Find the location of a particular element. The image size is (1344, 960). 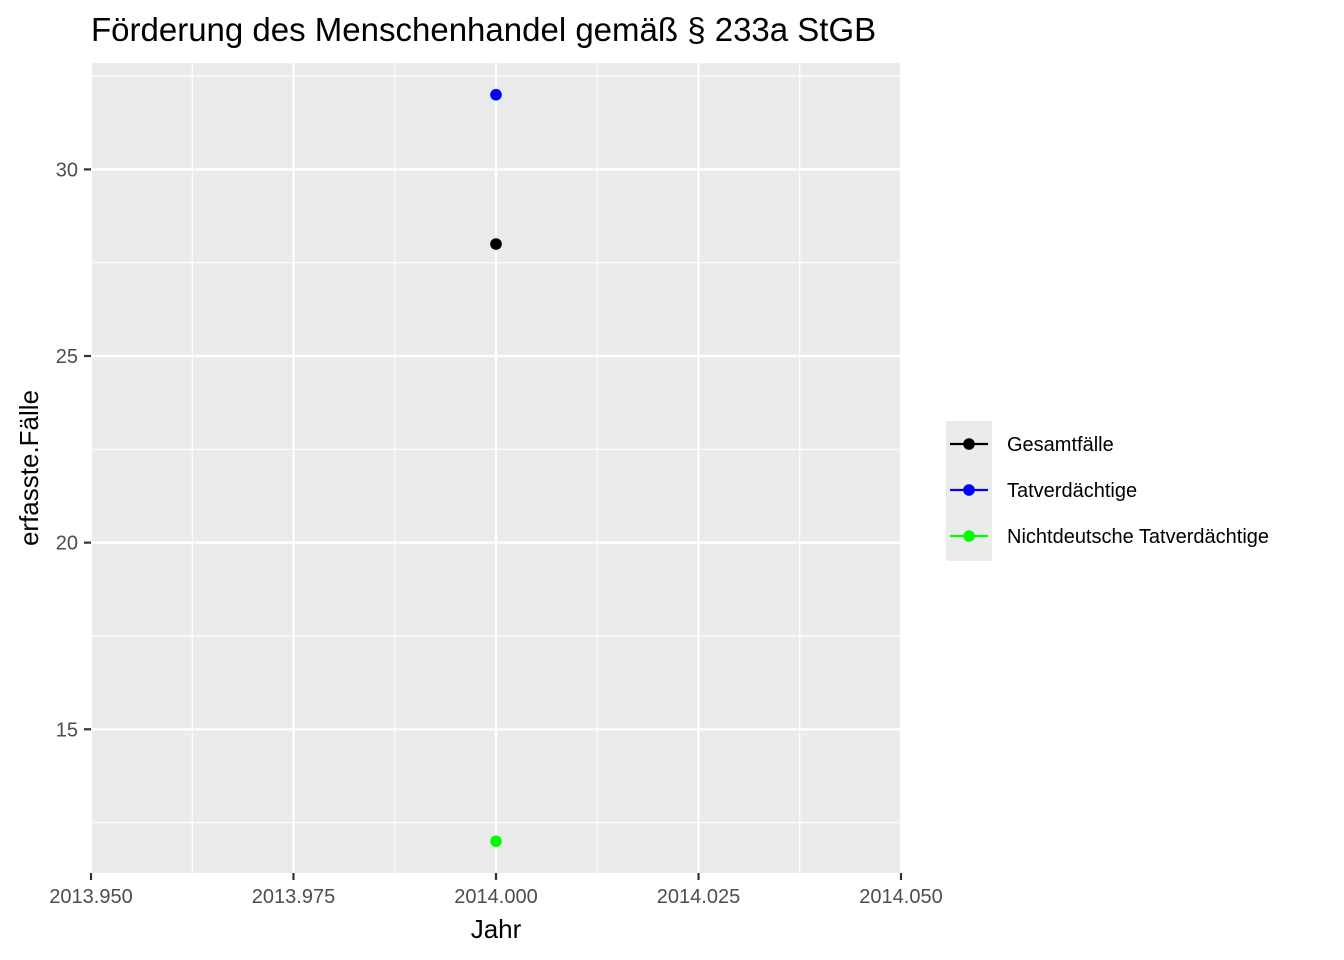

x-axis: 2013.950 2013.975 2014.000 2014.025 2014.050 is located at coordinates (496, 890).